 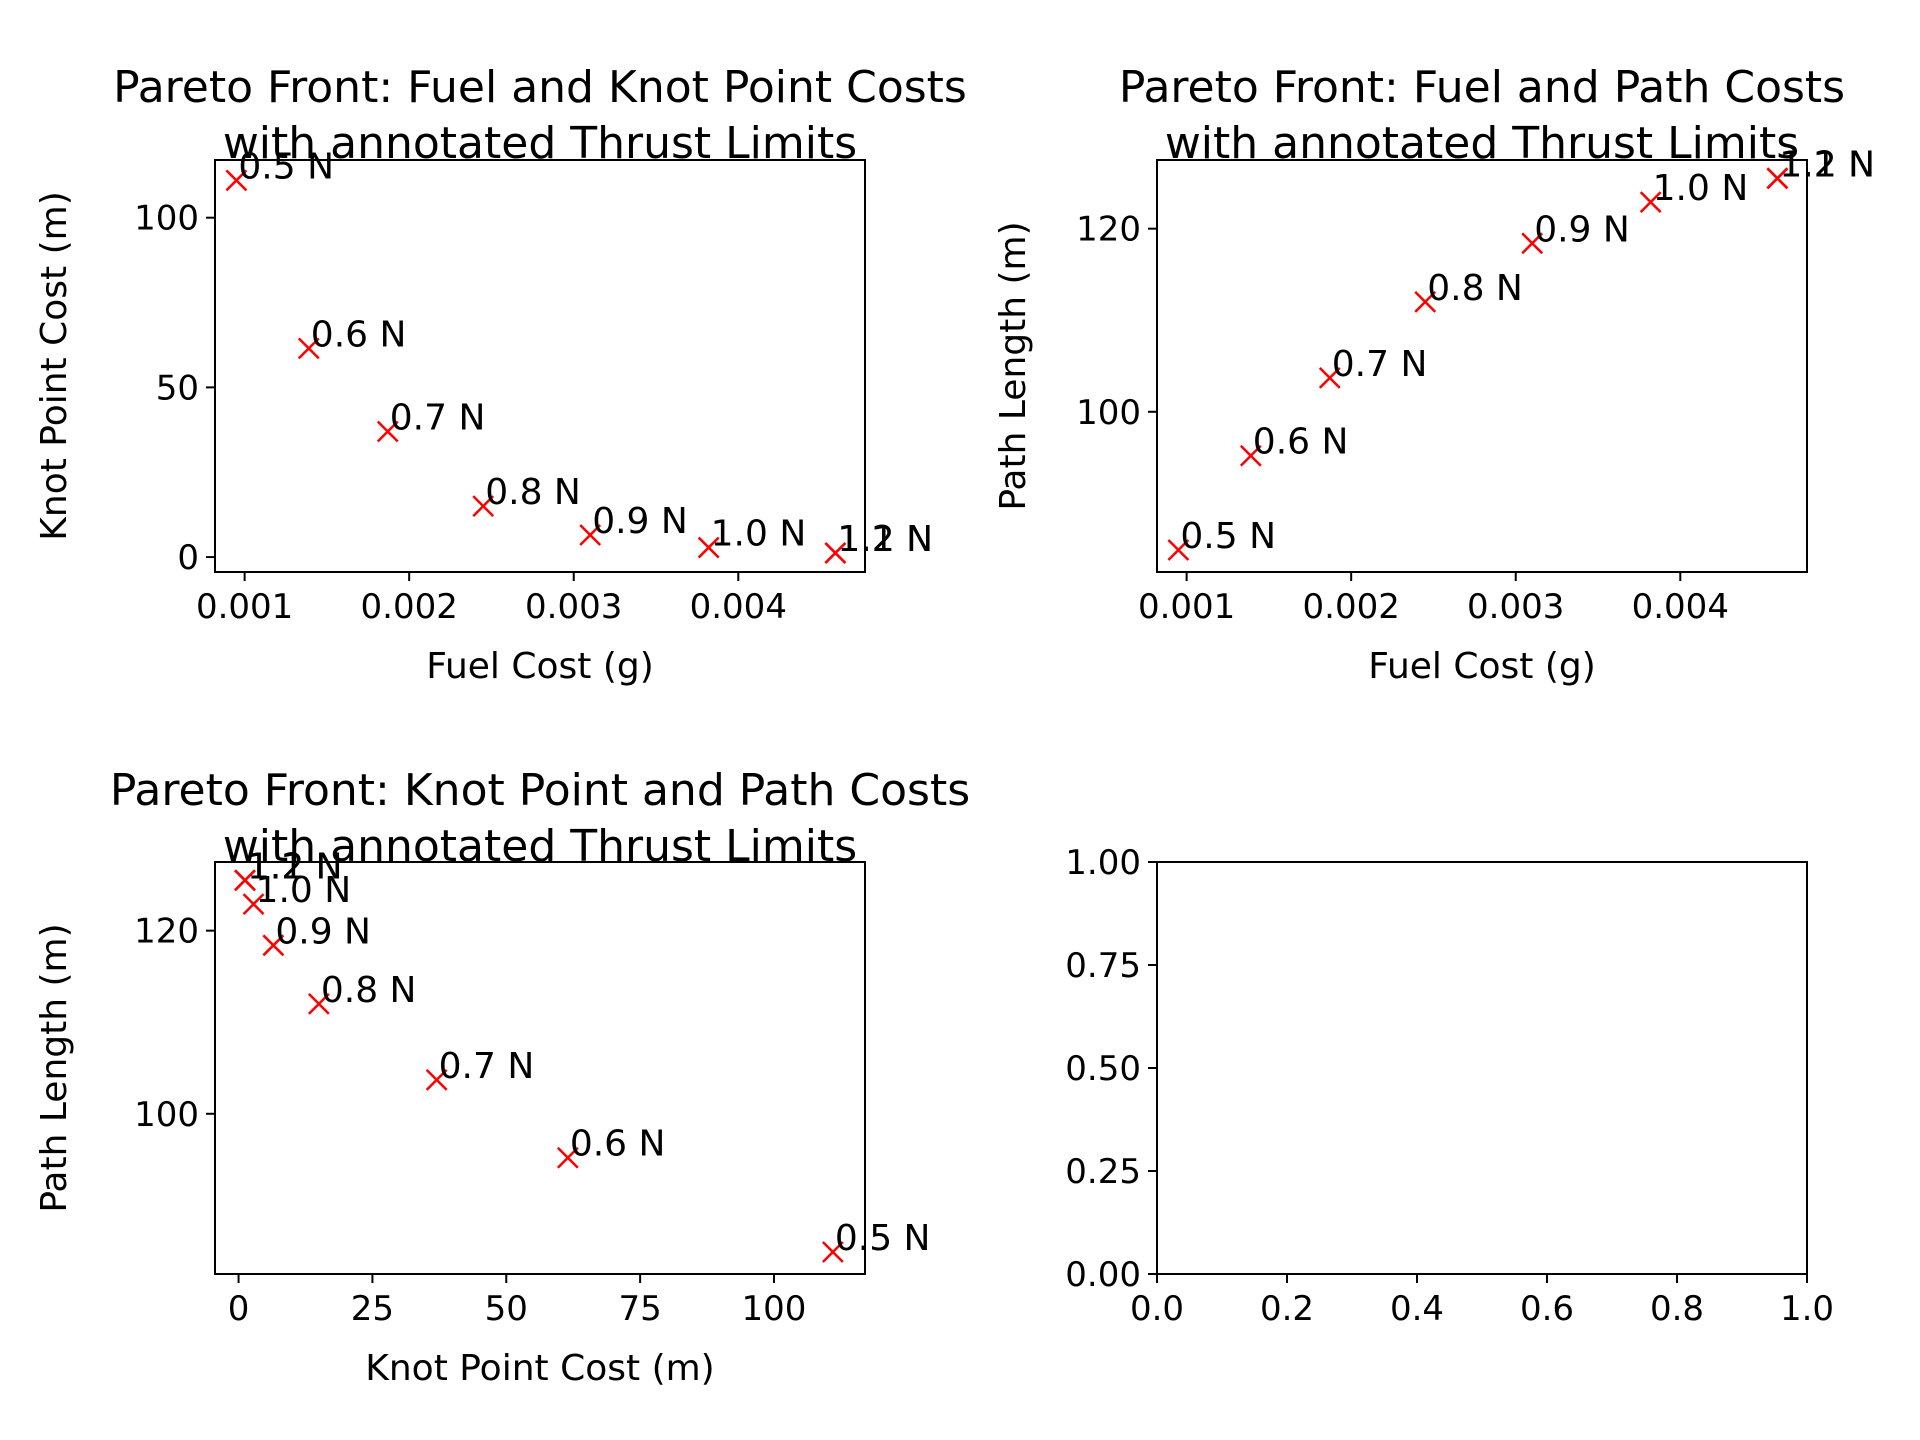 What do you see at coordinates (1807, 1309) in the screenshot?
I see `x-tick-label: 1.0` at bounding box center [1807, 1309].